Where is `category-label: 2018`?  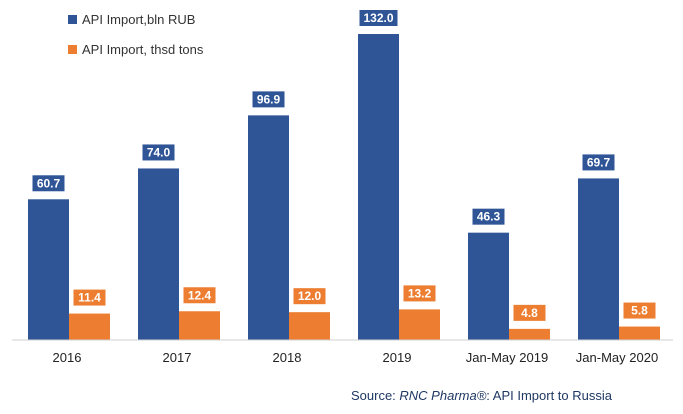
category-label: 2018 is located at coordinates (287, 357).